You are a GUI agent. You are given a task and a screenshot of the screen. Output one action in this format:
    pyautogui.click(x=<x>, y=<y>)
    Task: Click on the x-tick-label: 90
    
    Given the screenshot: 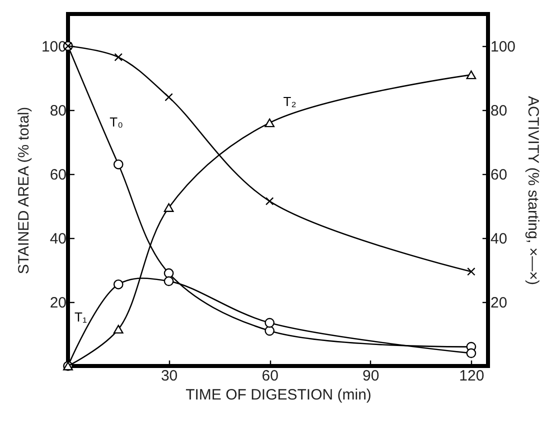 What is the action you would take?
    pyautogui.click(x=371, y=376)
    